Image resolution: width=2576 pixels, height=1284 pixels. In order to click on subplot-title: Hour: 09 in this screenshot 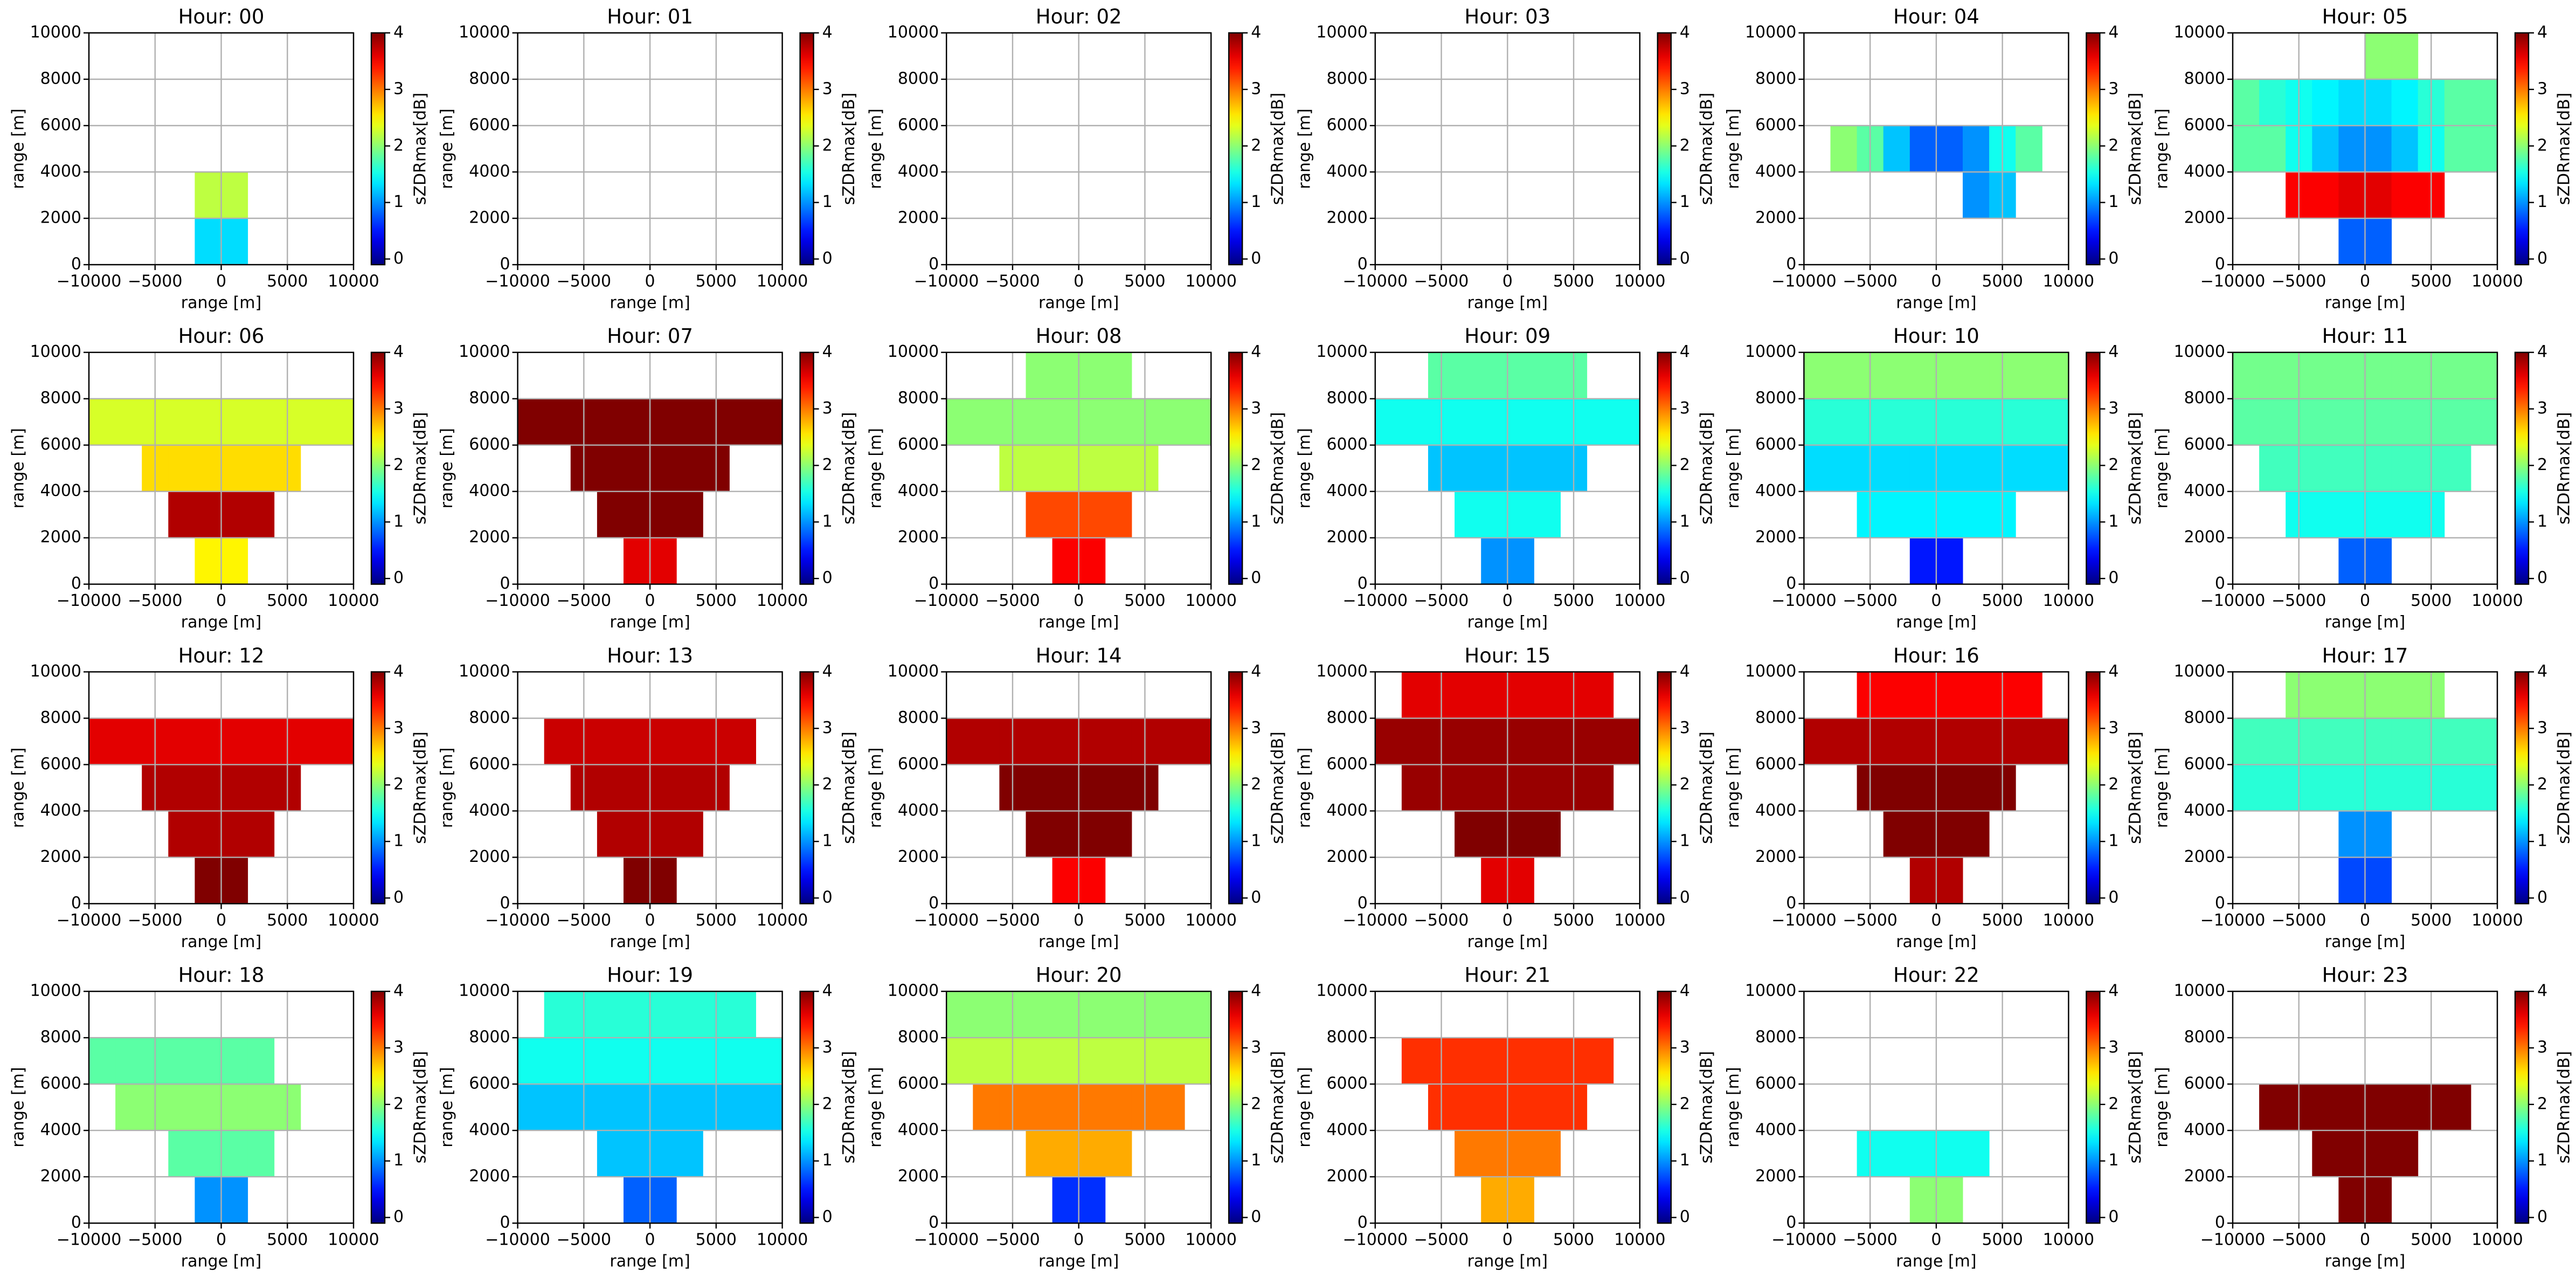, I will do `click(1507, 337)`.